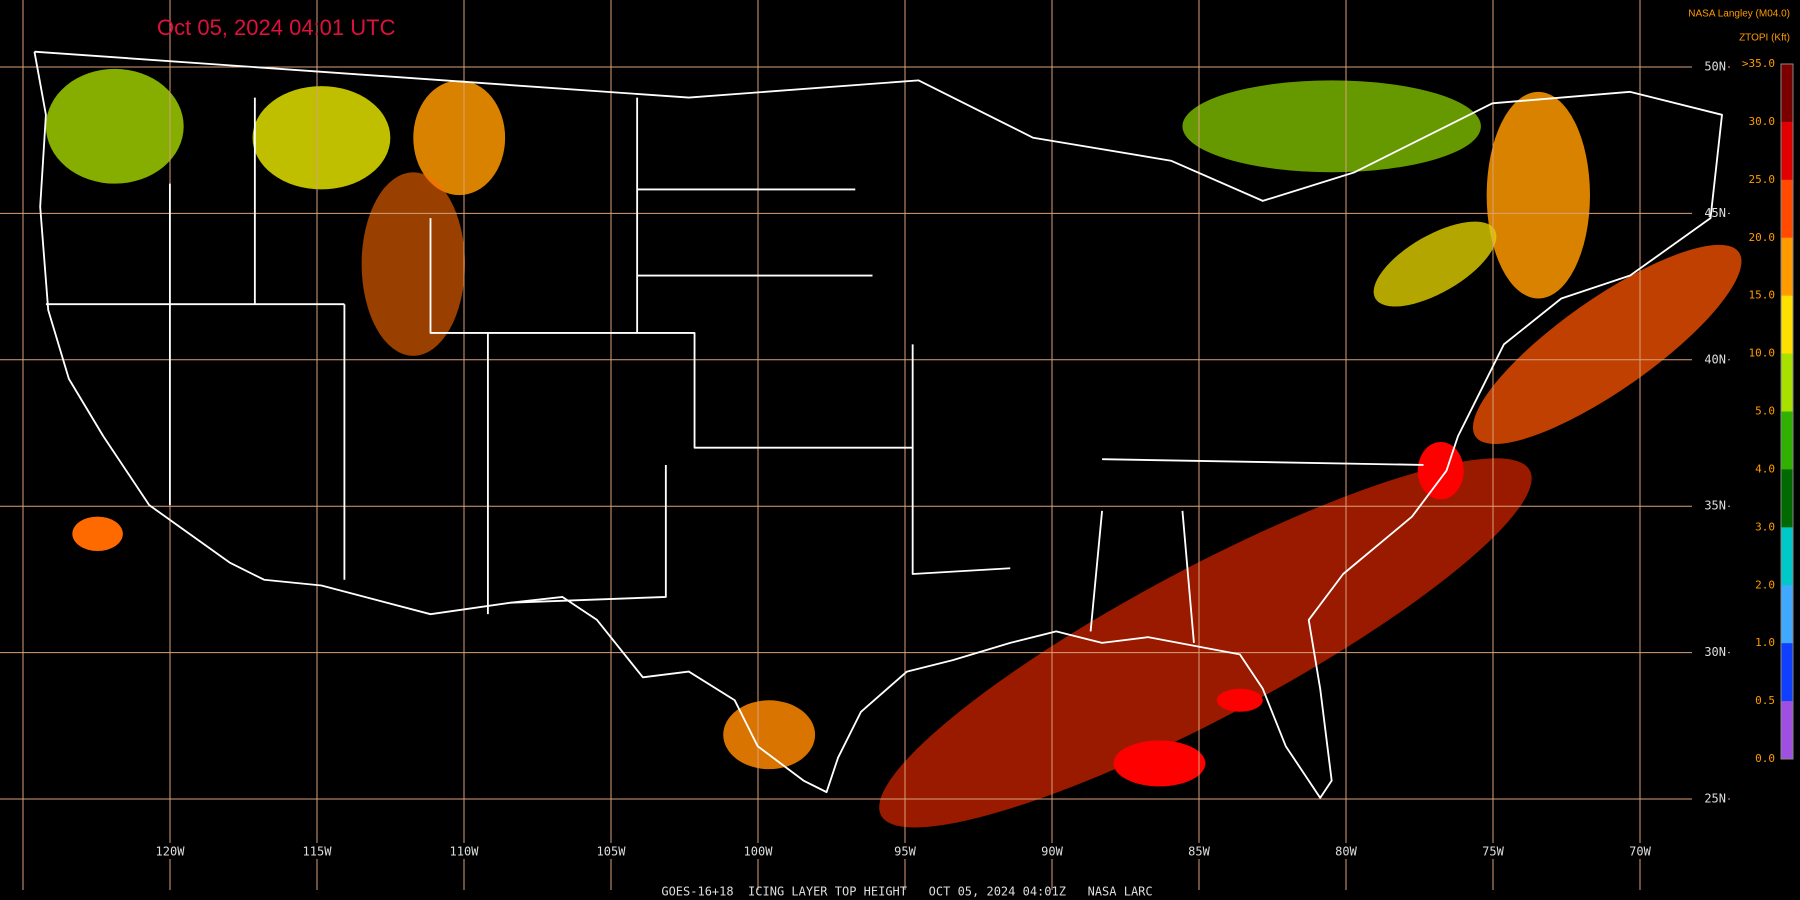 The height and width of the screenshot is (900, 1800). What do you see at coordinates (1758, 63) in the screenshot?
I see `legend-label: >35.0` at bounding box center [1758, 63].